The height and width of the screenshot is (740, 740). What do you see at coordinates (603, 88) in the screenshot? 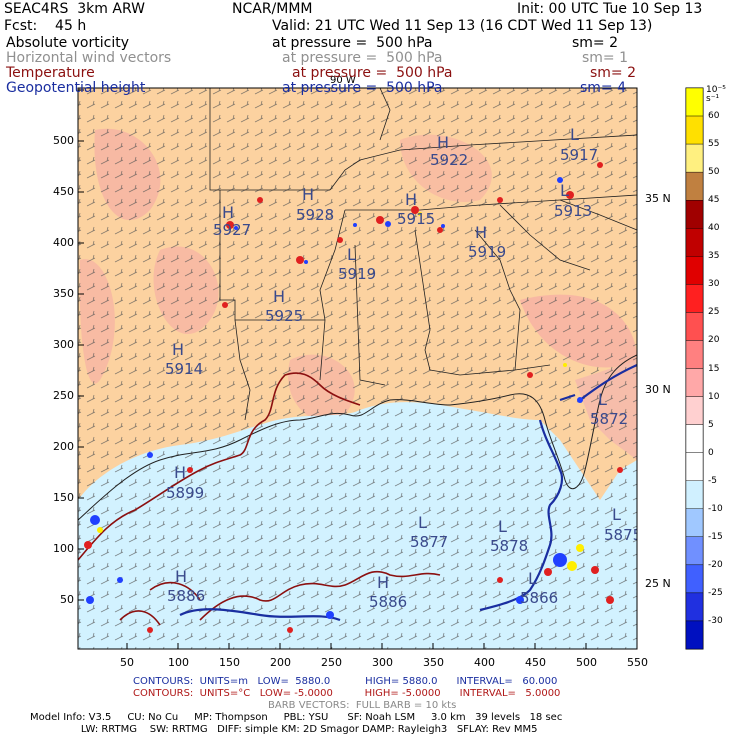
I see `field-sm: sm= 4` at bounding box center [603, 88].